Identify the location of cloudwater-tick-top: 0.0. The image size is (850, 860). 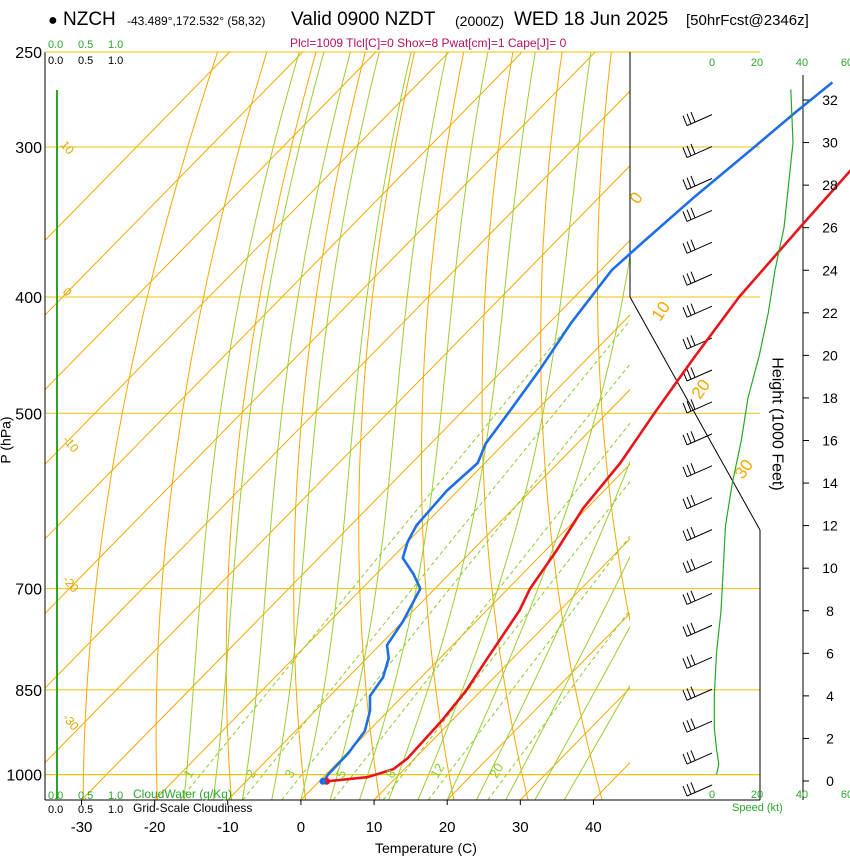
(55, 45).